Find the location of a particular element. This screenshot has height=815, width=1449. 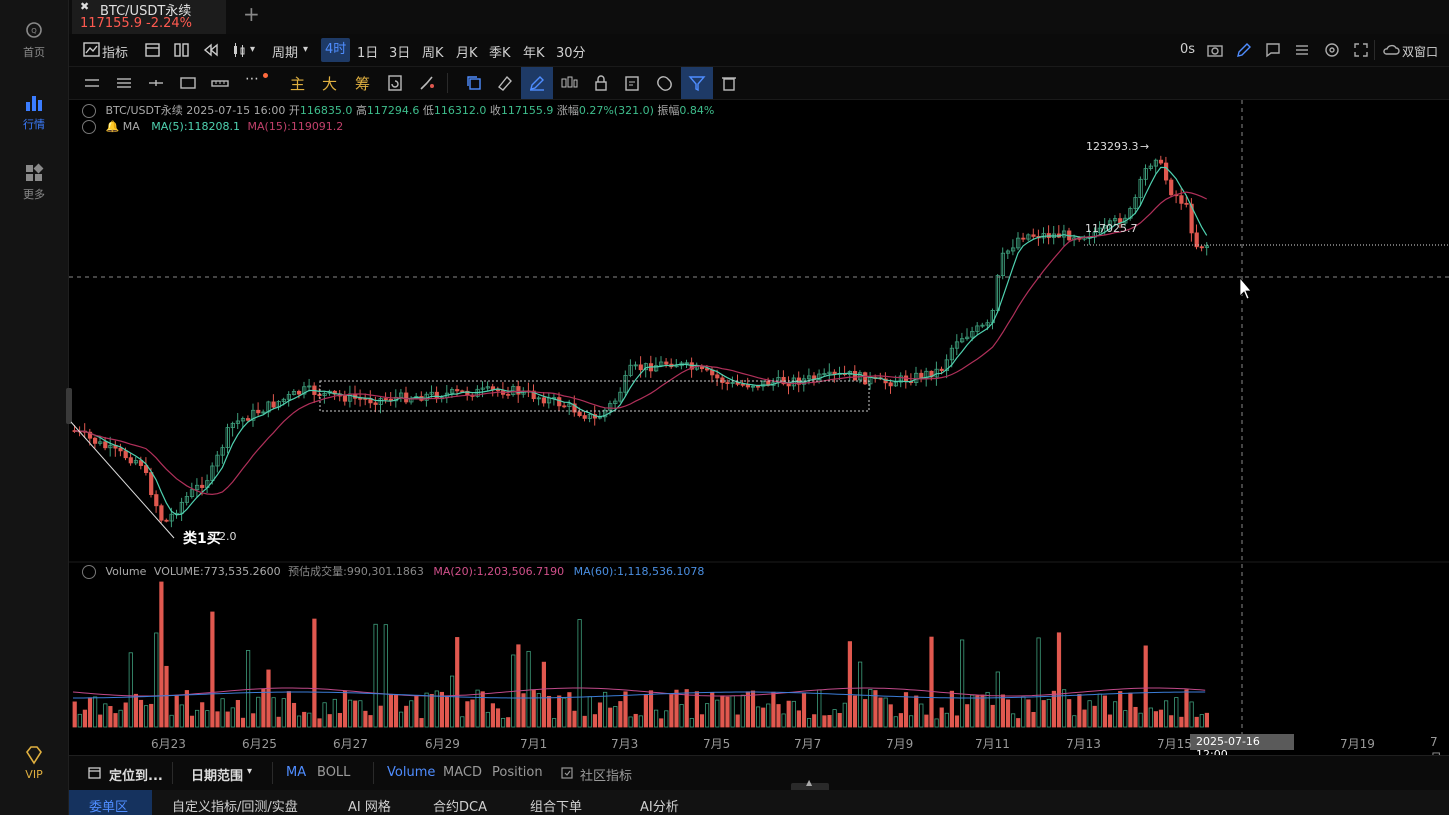

bell-icon: 🔔 is located at coordinates (112, 126).